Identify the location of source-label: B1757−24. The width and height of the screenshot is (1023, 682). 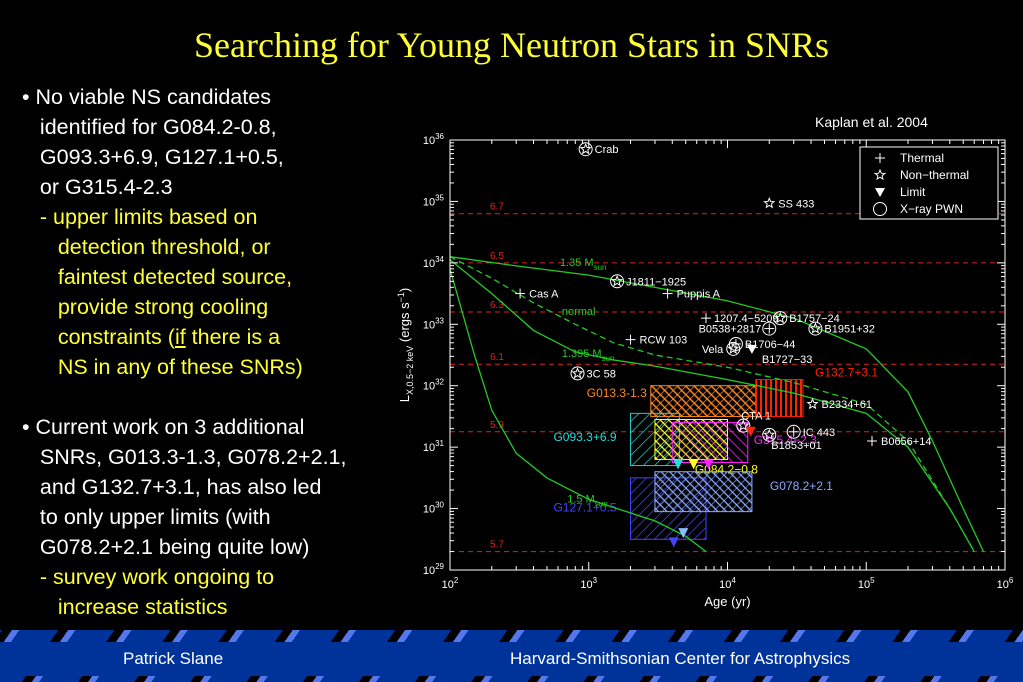
(814, 319).